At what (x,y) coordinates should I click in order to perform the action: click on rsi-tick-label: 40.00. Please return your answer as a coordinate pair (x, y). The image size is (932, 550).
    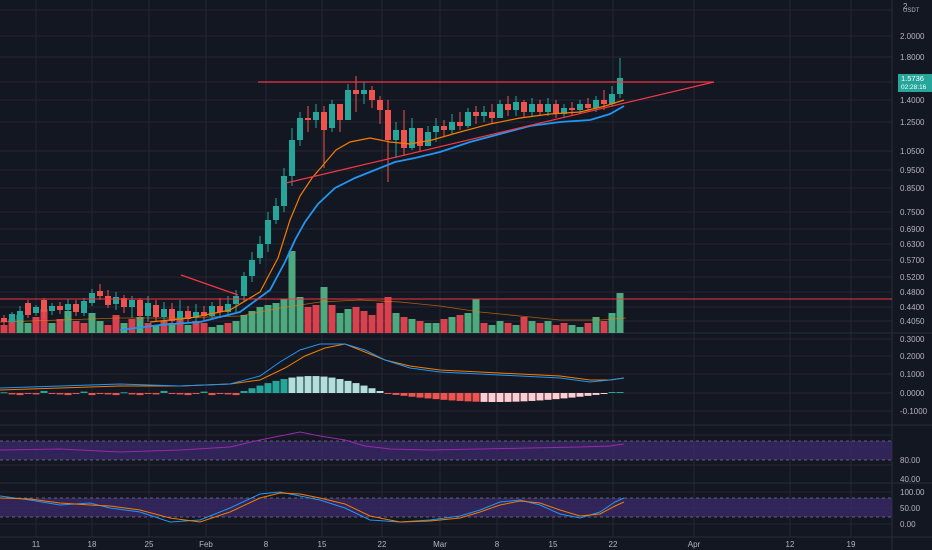
    Looking at the image, I should click on (910, 479).